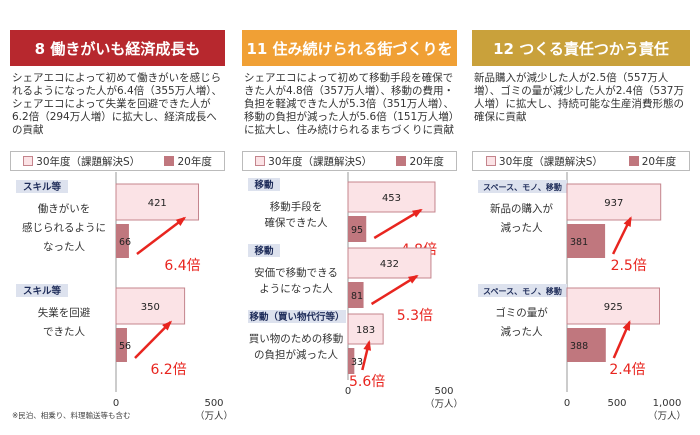  I want to click on panel-title: 12 つくる責任つかう責任, so click(581, 48).